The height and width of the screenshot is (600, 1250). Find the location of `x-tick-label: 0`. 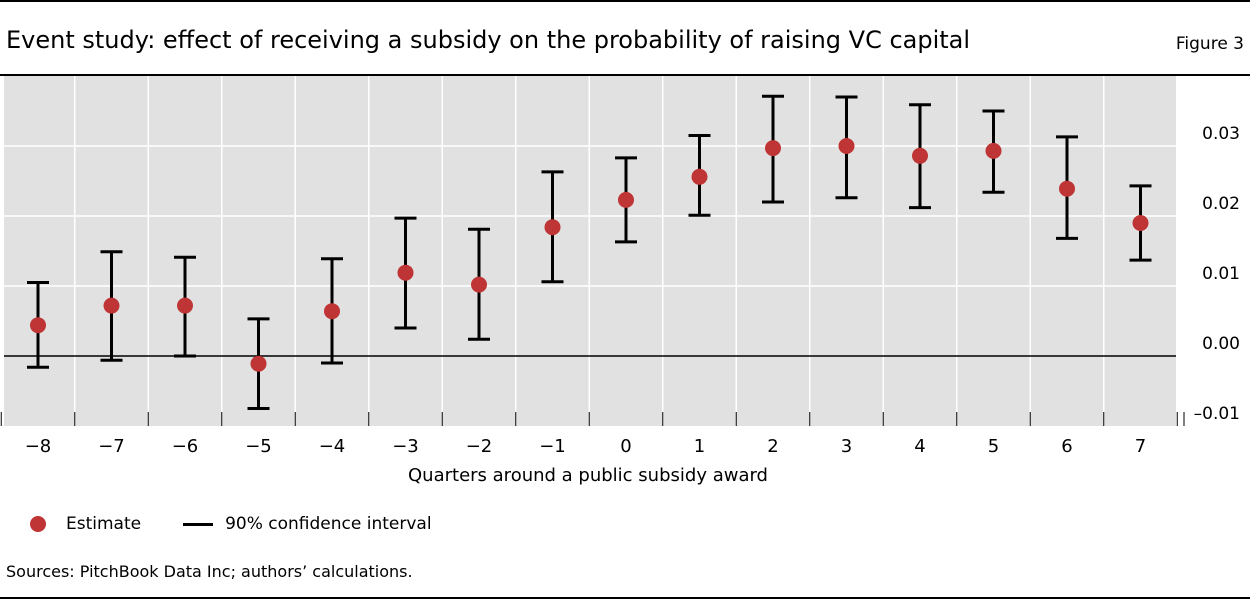

x-tick-label: 0 is located at coordinates (625, 446).